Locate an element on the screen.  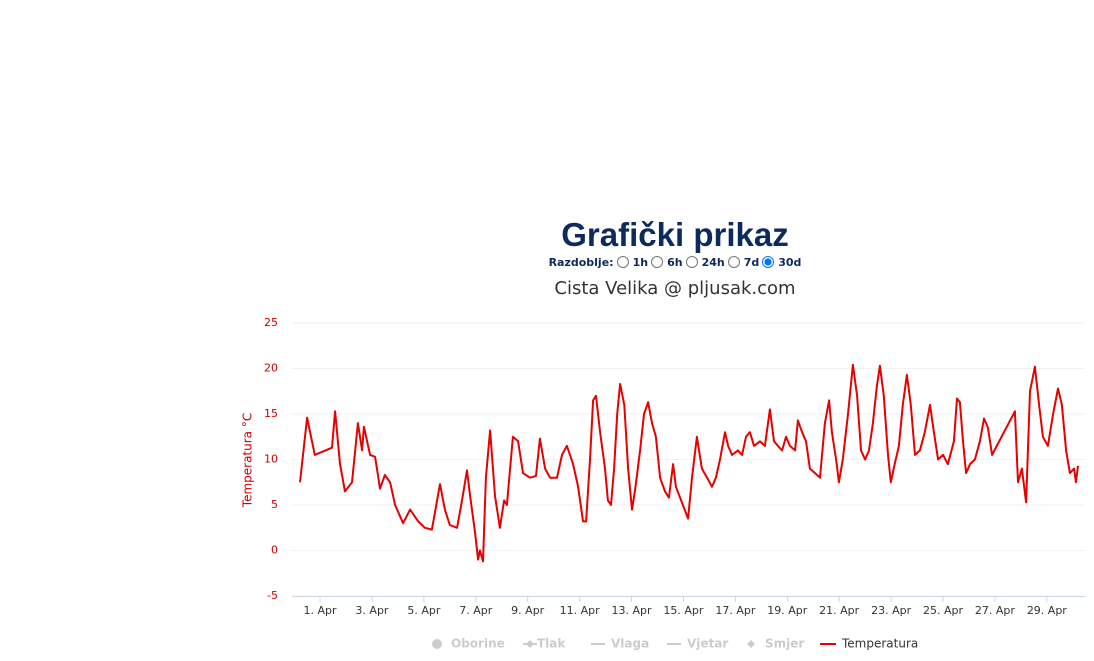
x-tick-label: 7. Apr is located at coordinates (475, 610).